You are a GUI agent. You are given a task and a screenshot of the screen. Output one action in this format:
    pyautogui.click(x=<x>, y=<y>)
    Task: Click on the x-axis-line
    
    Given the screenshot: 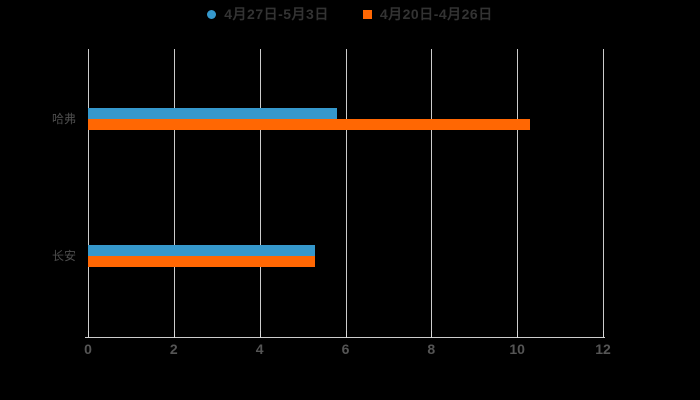 What is the action you would take?
    pyautogui.click(x=345, y=337)
    